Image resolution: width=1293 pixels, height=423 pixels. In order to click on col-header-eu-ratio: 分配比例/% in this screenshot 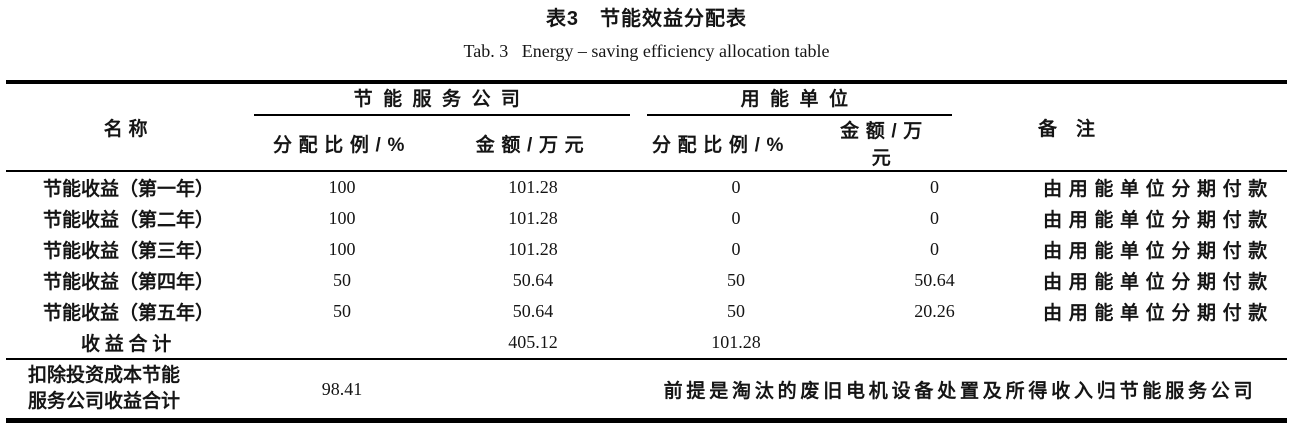, I will do `click(736, 144)`.